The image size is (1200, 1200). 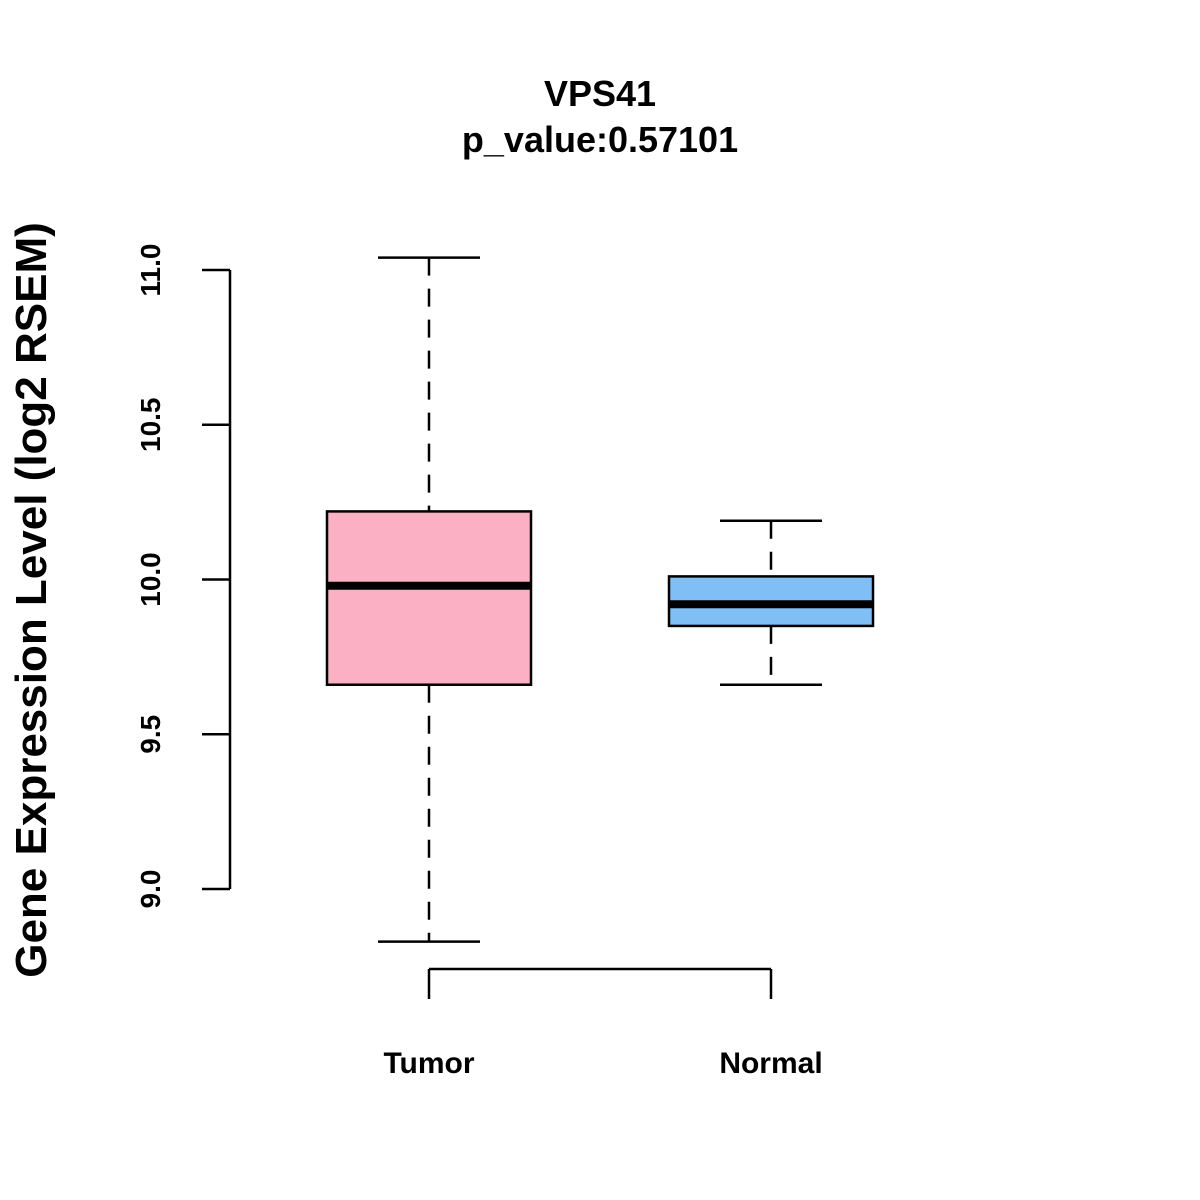 I want to click on y-axis: 9.0 9.5 10.0 10.5 11.0, so click(x=183, y=576).